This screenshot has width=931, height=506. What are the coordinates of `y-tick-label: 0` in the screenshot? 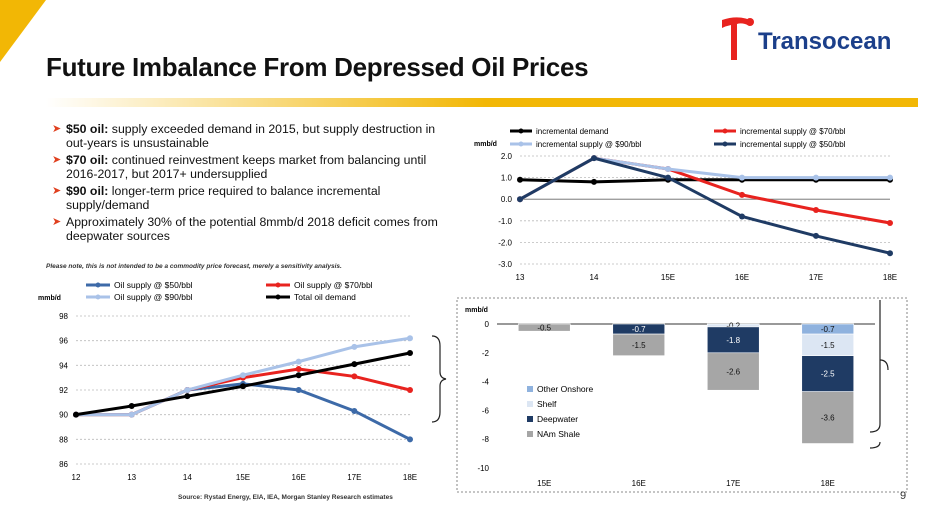 It's located at (487, 324).